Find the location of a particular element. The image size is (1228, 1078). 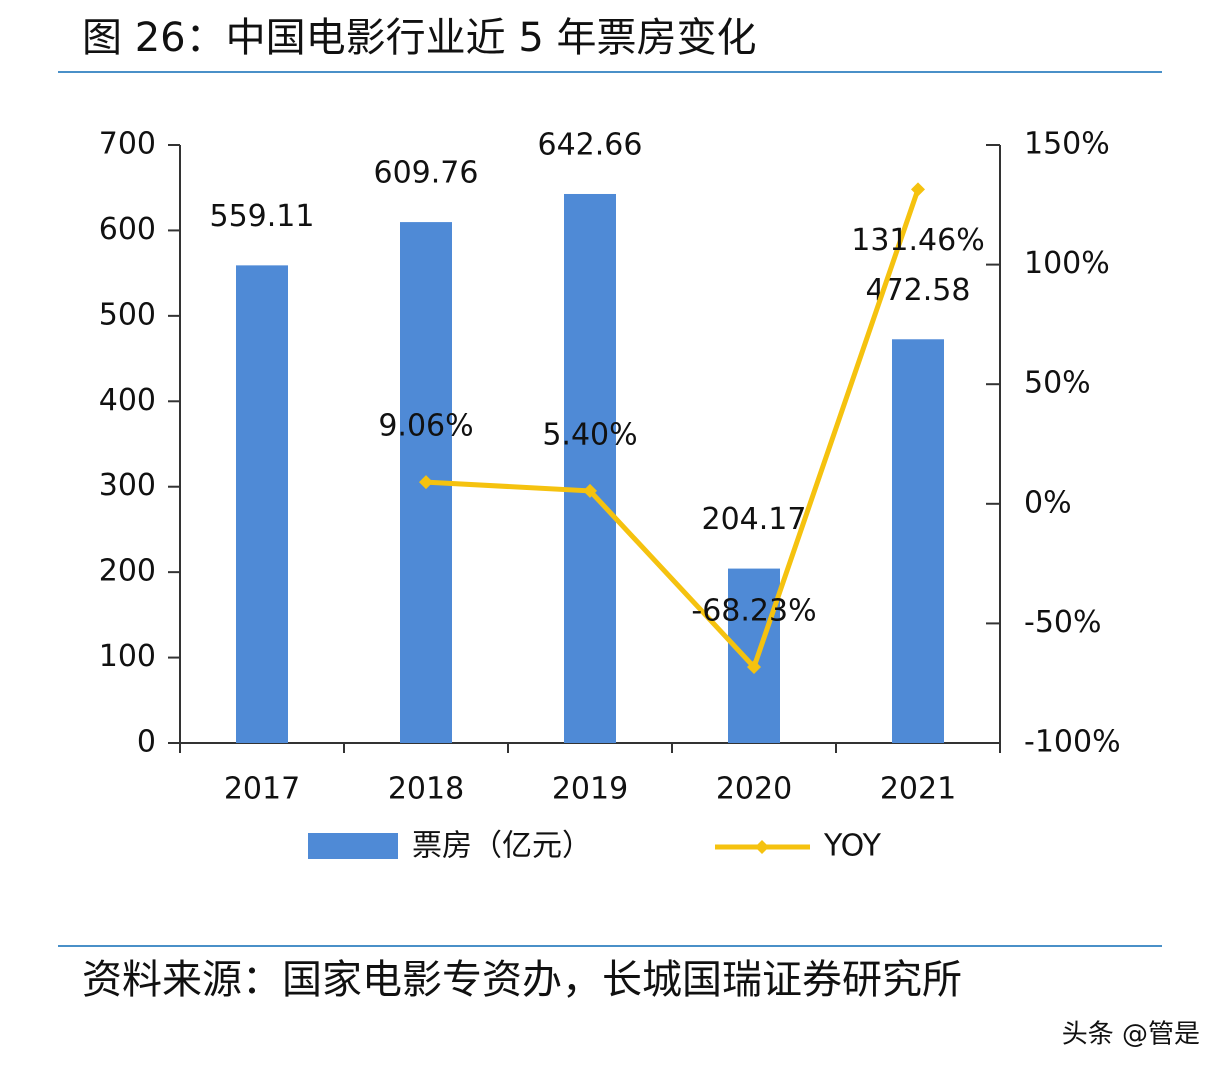

watermark: 头条 @管是 is located at coordinates (1131, 1035).